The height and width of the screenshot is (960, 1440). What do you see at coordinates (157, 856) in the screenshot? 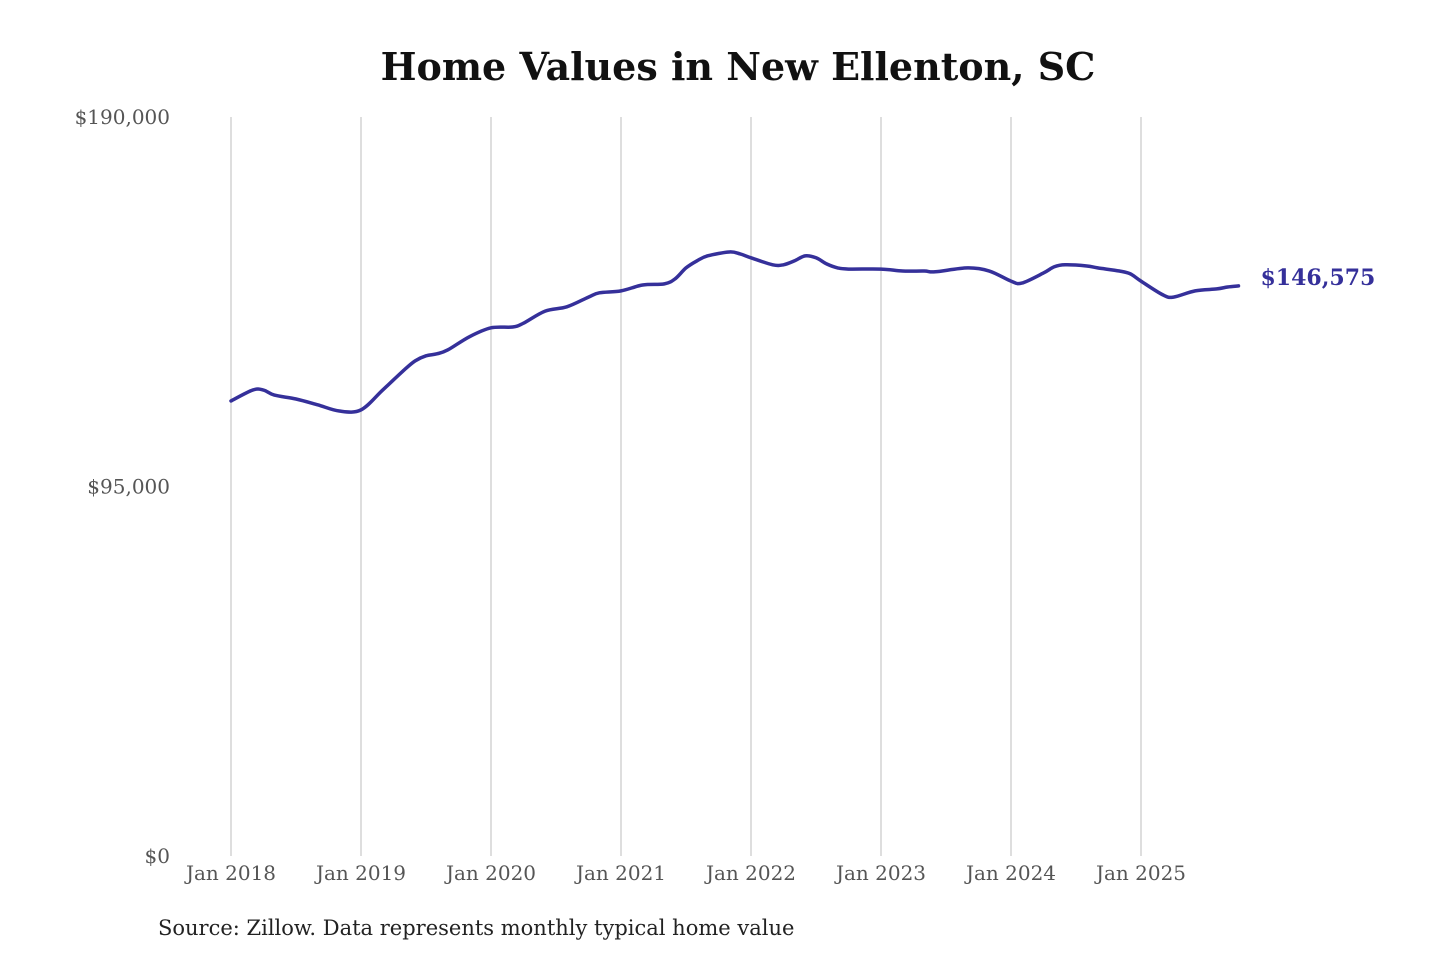
I see `y-tick-label: $0` at bounding box center [157, 856].